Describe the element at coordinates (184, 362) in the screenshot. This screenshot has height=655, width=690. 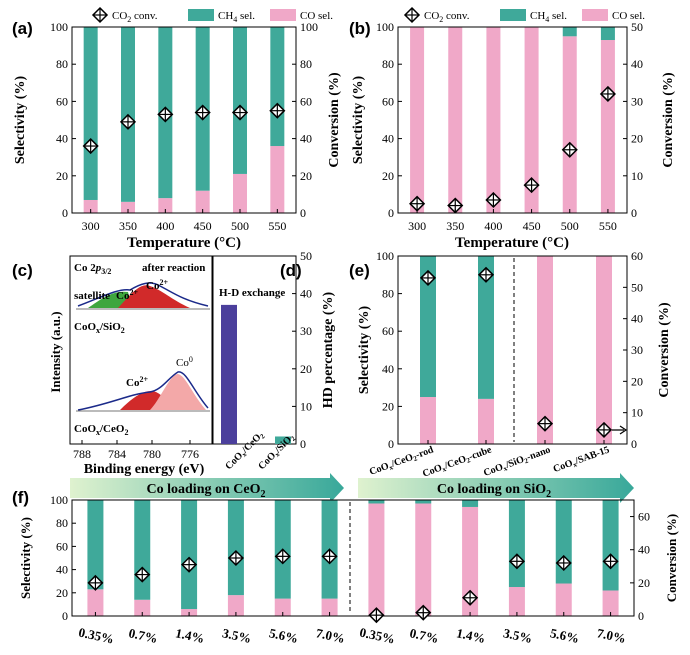
I see `annot-co0: Co0` at that location.